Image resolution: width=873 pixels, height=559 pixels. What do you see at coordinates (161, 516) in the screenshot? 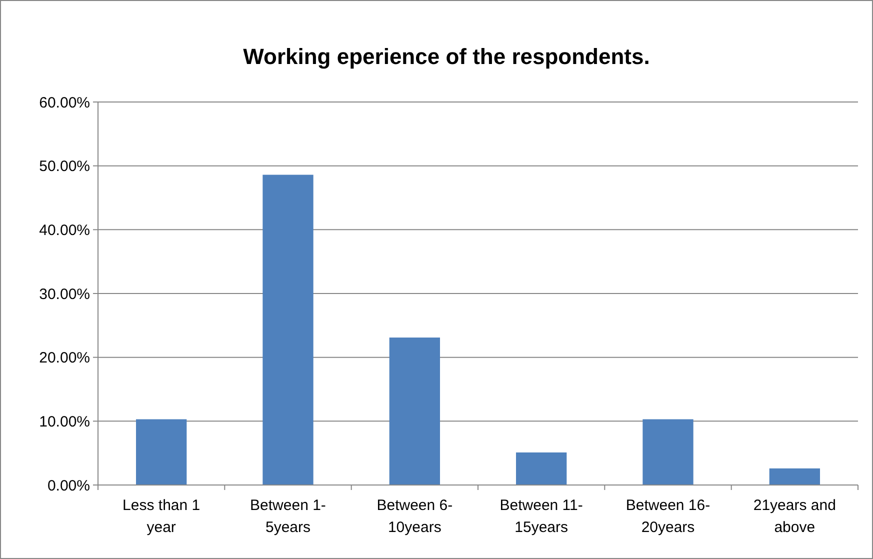
I see `x-tick-label: Less than 1 year` at bounding box center [161, 516].